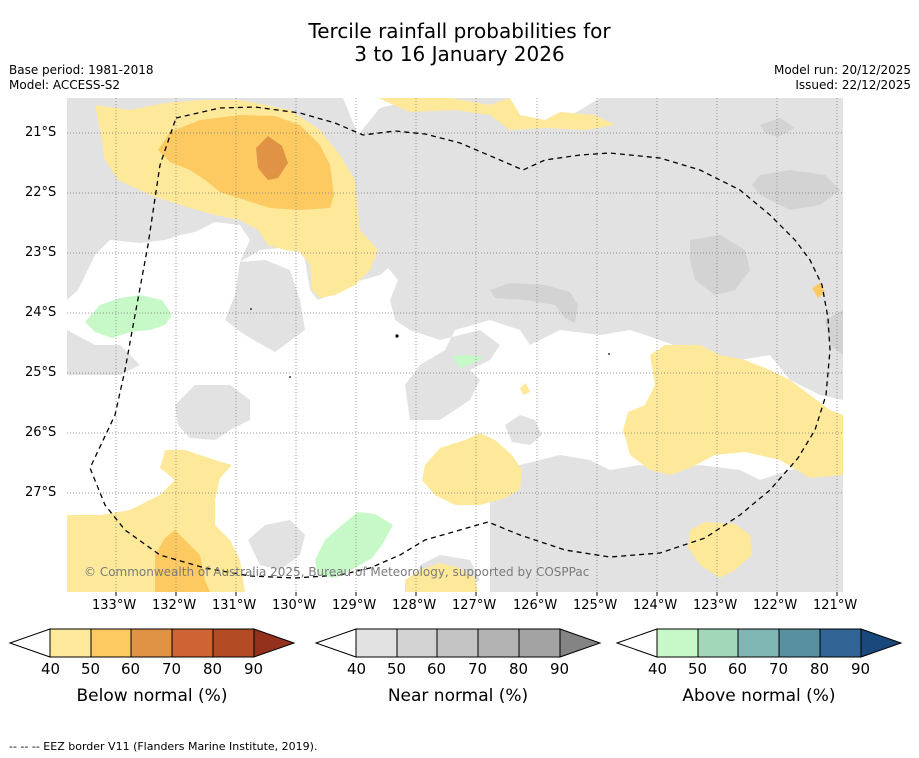 The width and height of the screenshot is (919, 758). I want to click on near-50-east-edge, so click(834, 332).